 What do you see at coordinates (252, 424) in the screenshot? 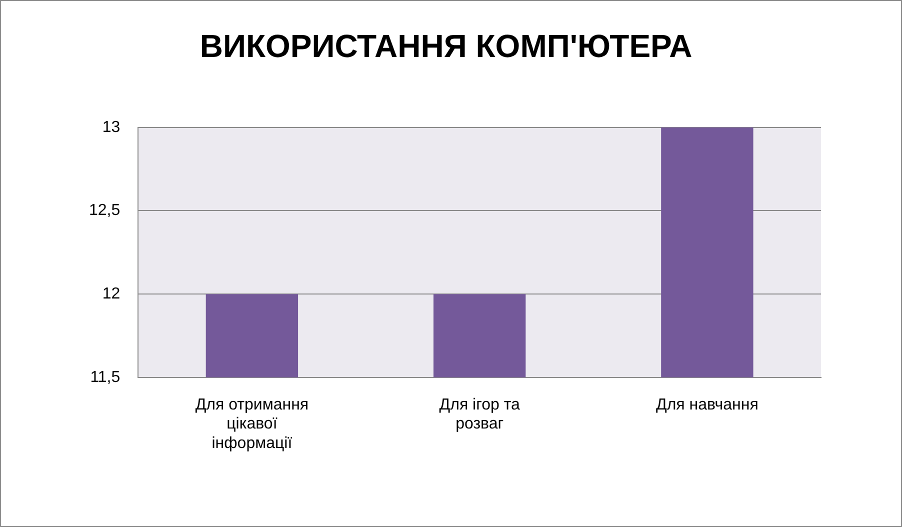
I see `x-tick-label: Для отримання цікавої інформації` at bounding box center [252, 424].